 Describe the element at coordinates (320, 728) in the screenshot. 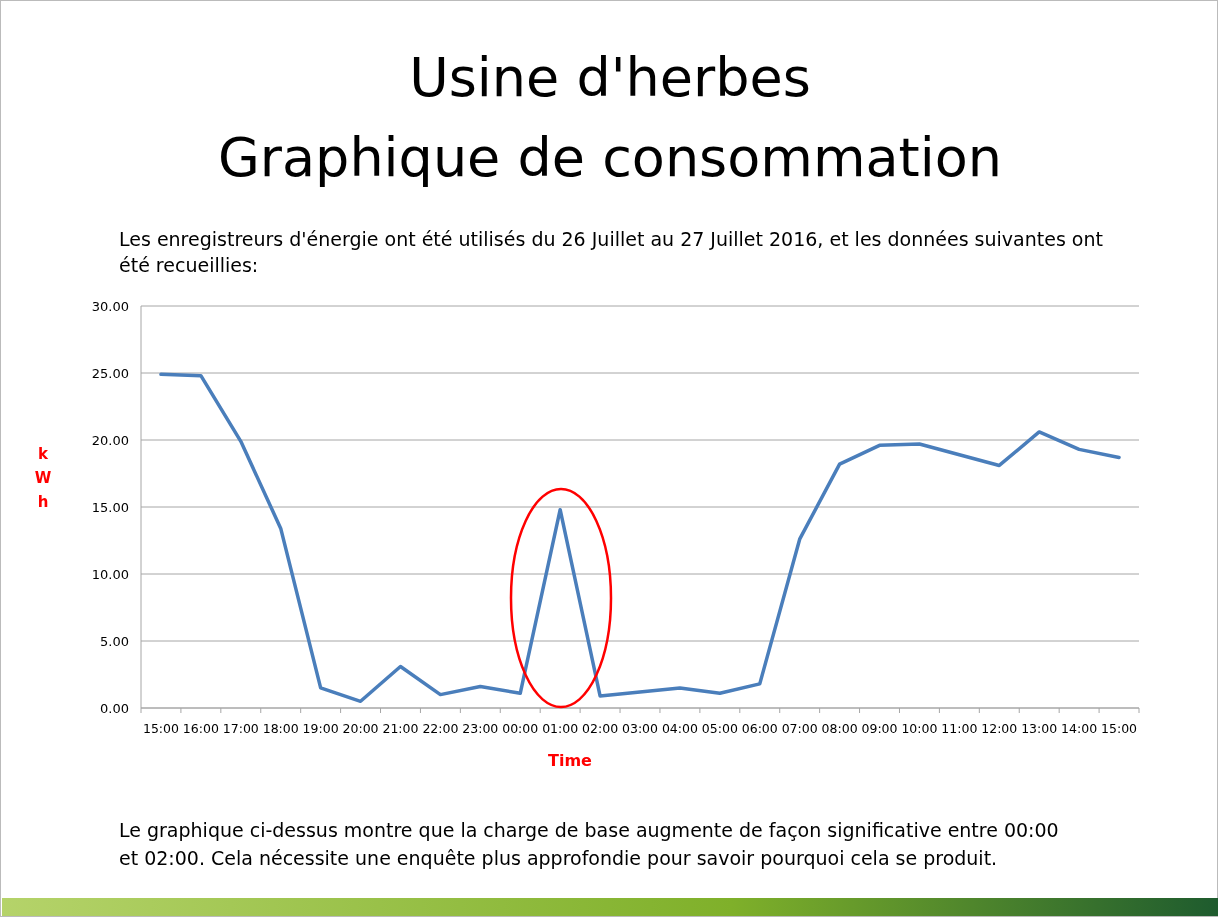

I see `x-tick-label: 19:00` at that location.